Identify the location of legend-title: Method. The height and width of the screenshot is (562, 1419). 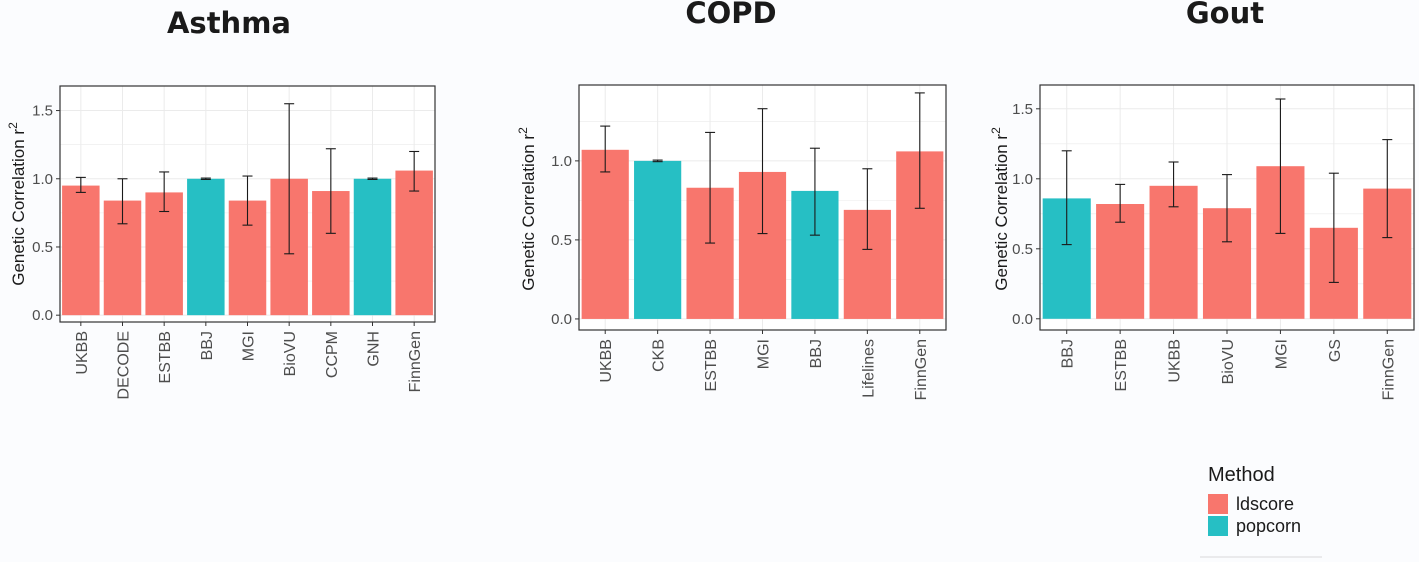
(1241, 475).